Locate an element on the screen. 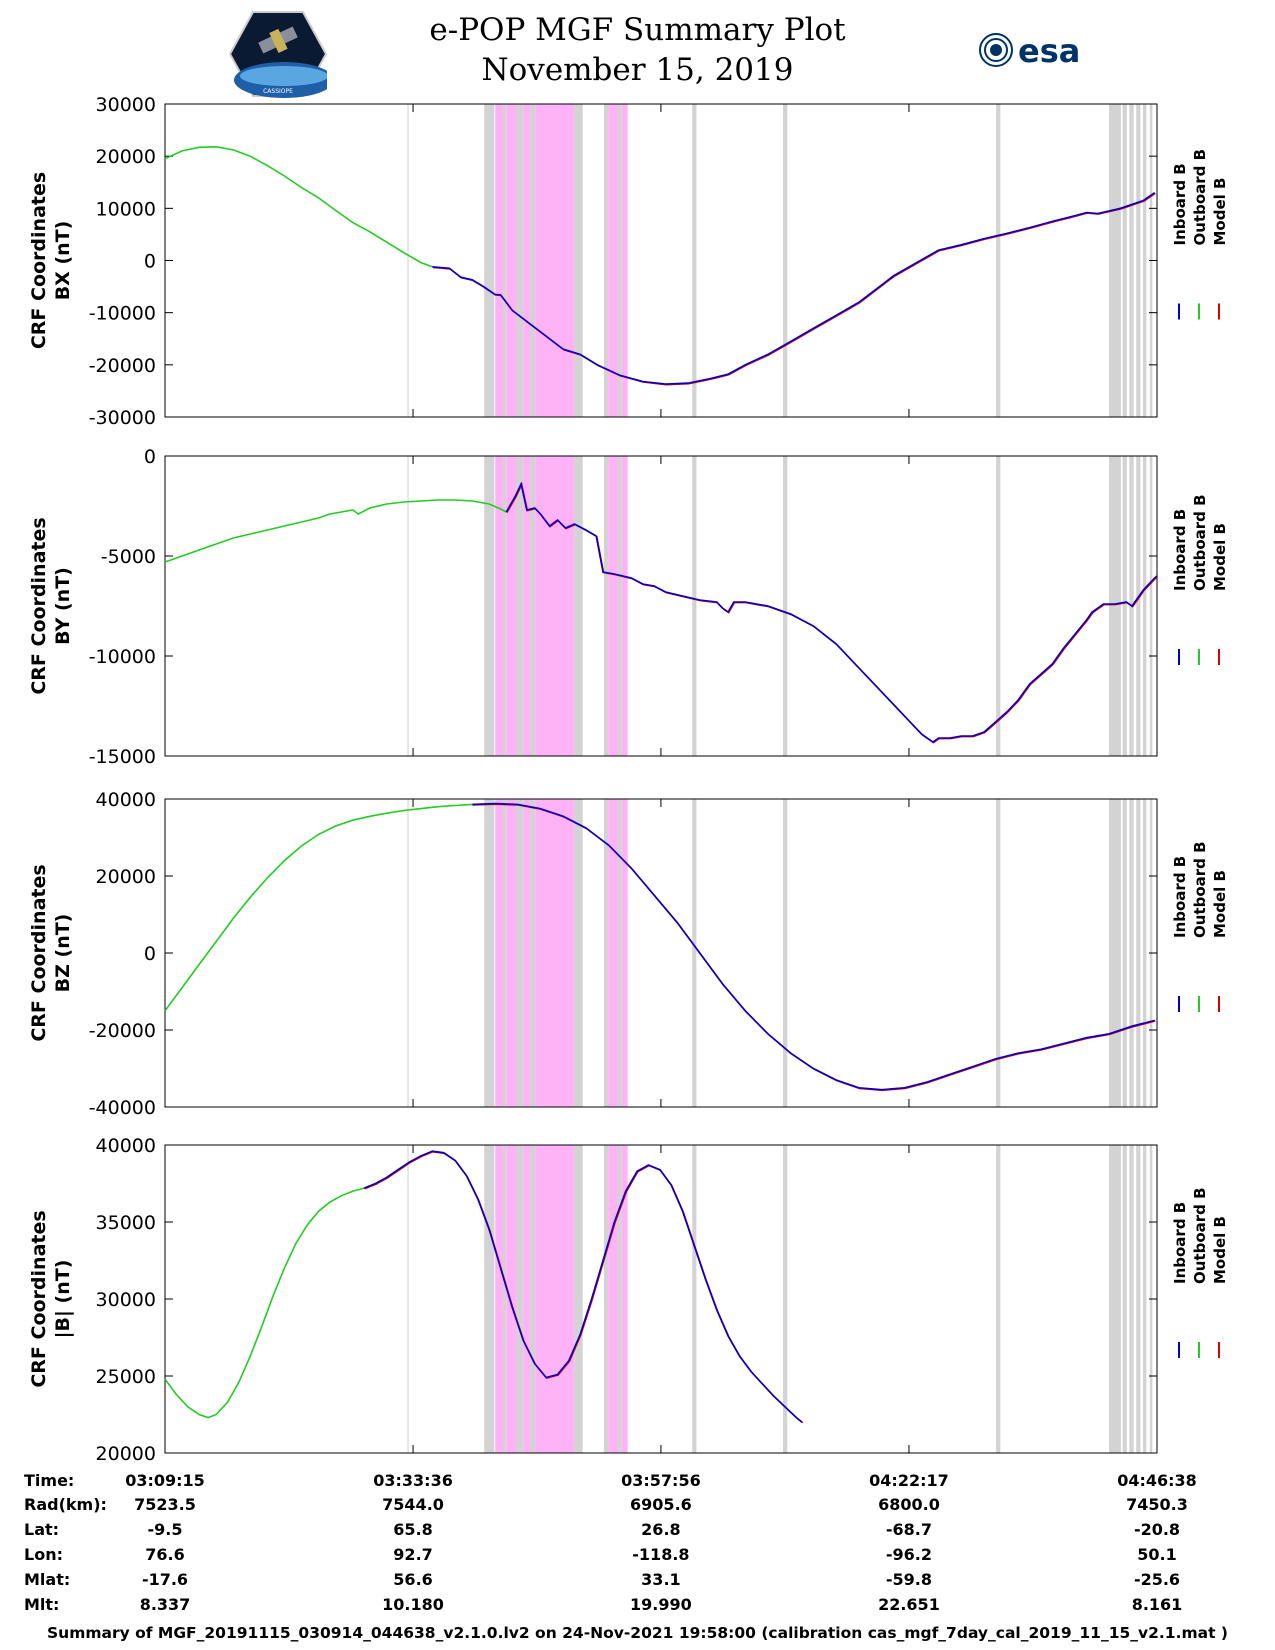 This screenshot has width=1275, height=1650. ephemeris-value: 10.180 is located at coordinates (413, 1604).